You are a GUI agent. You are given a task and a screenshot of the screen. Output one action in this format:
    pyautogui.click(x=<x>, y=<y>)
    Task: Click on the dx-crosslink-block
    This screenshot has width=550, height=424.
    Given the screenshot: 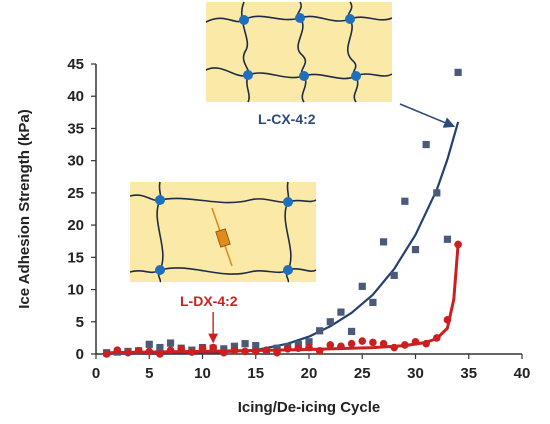 What is the action you would take?
    pyautogui.click(x=223, y=238)
    